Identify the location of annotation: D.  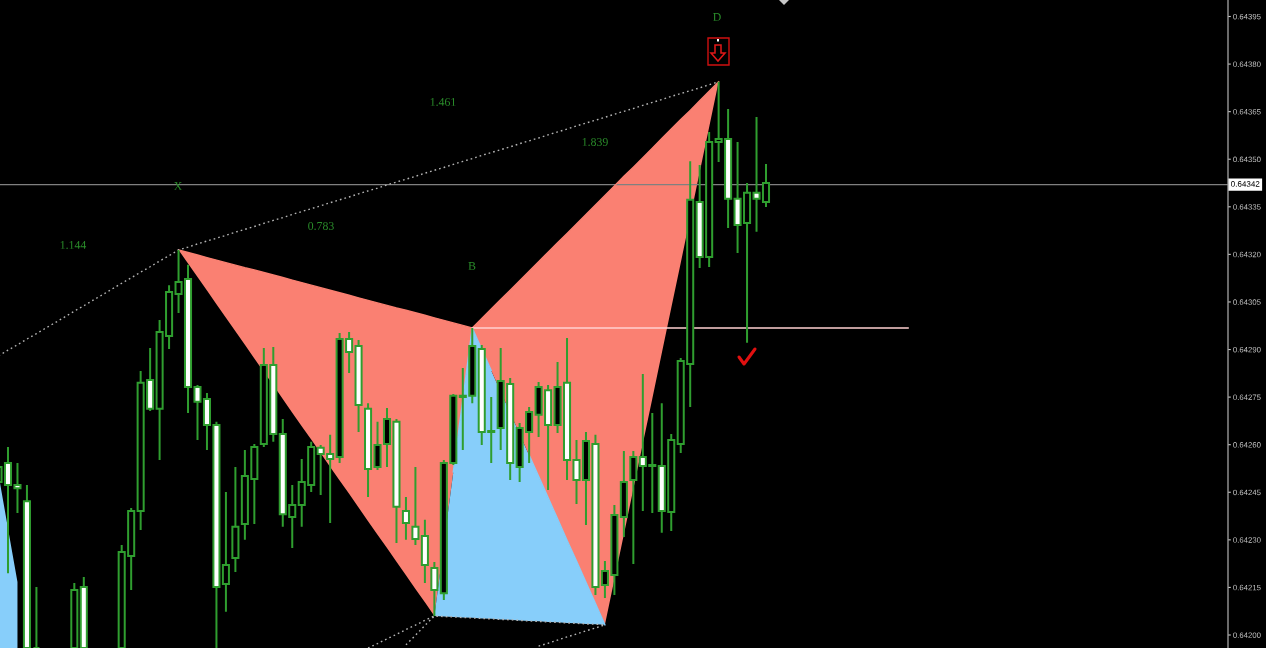
(717, 17).